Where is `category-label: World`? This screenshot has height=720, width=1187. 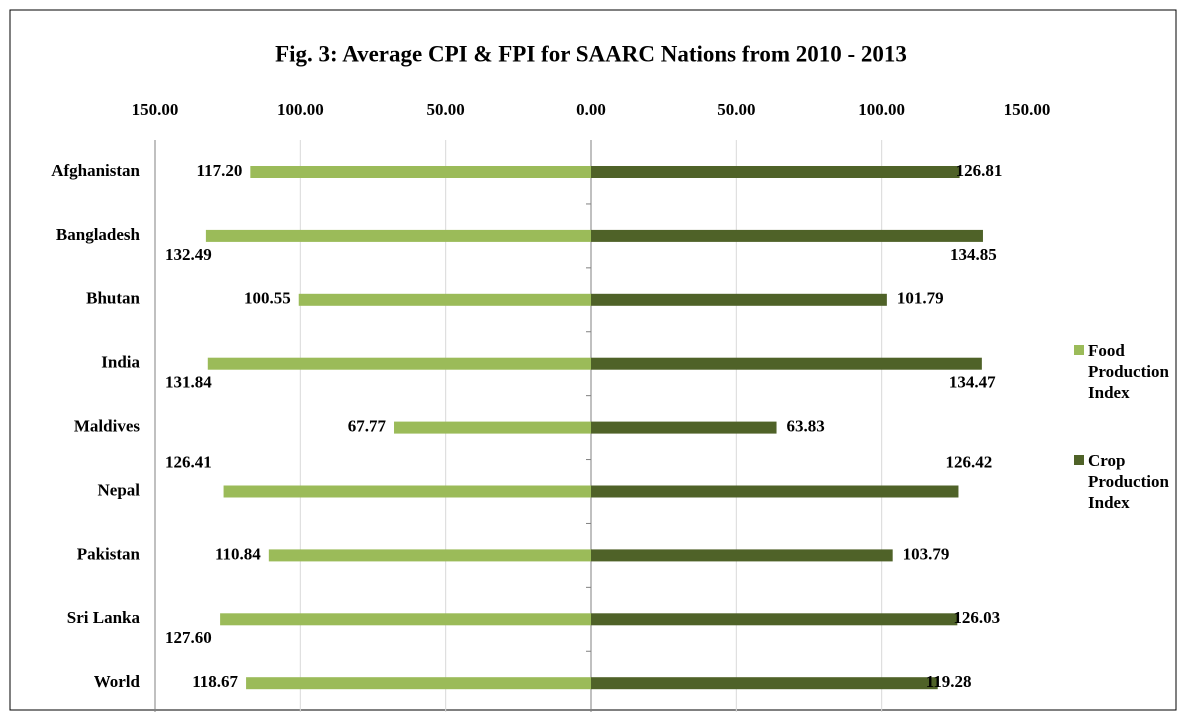 category-label: World is located at coordinates (117, 681).